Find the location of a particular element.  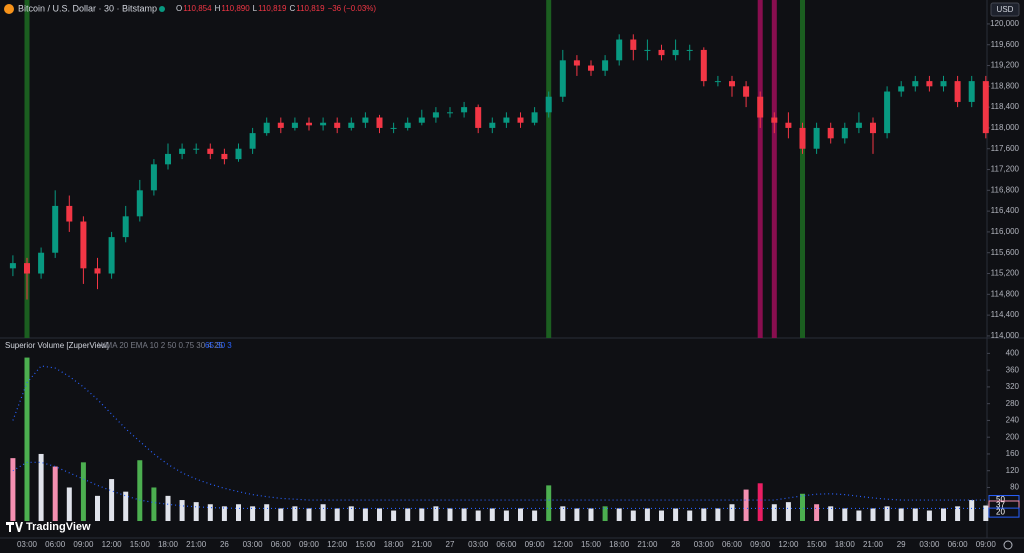

y-tick-label: 120,000 is located at coordinates (1004, 23).